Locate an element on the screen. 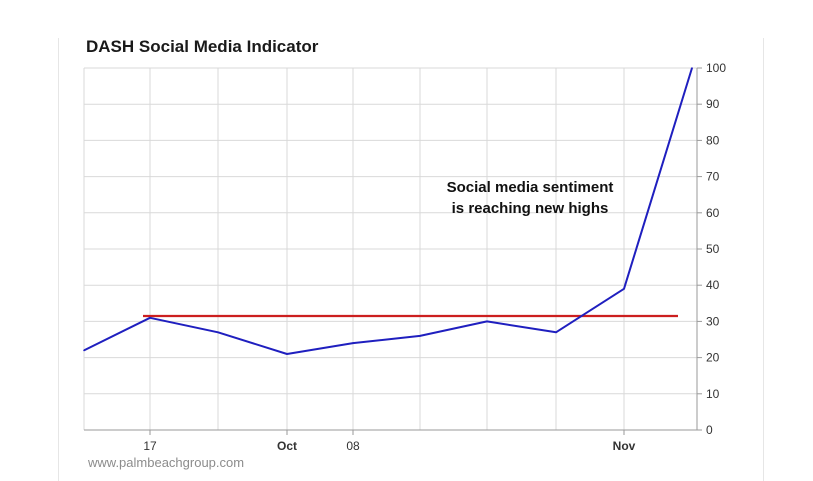  y-tick-label: 90 is located at coordinates (713, 104).